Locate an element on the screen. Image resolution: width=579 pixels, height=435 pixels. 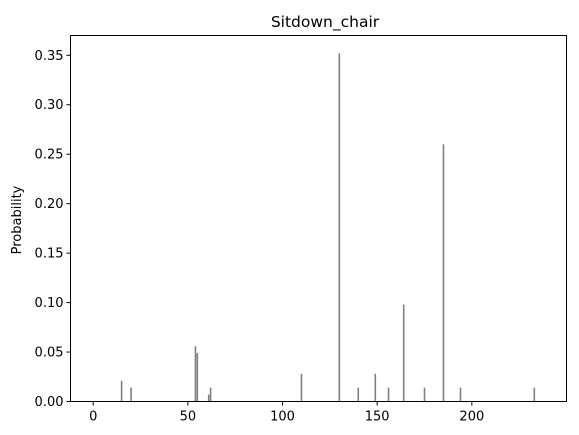
x-tick-label: 100 is located at coordinates (282, 417).